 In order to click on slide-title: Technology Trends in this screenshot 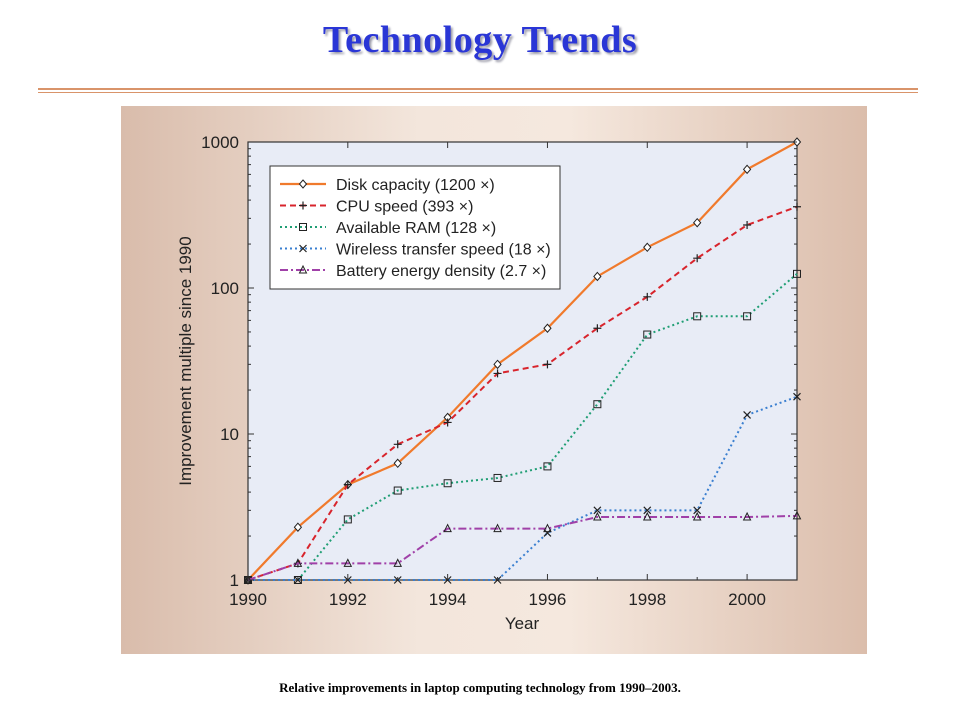, I will do `click(480, 40)`.